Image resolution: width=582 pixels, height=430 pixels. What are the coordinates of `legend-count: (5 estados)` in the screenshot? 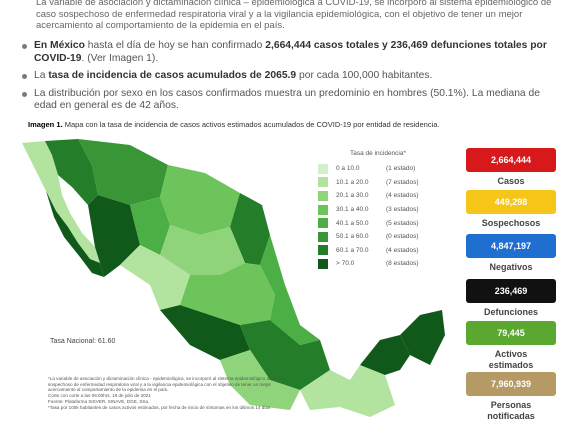 It's located at (402, 223).